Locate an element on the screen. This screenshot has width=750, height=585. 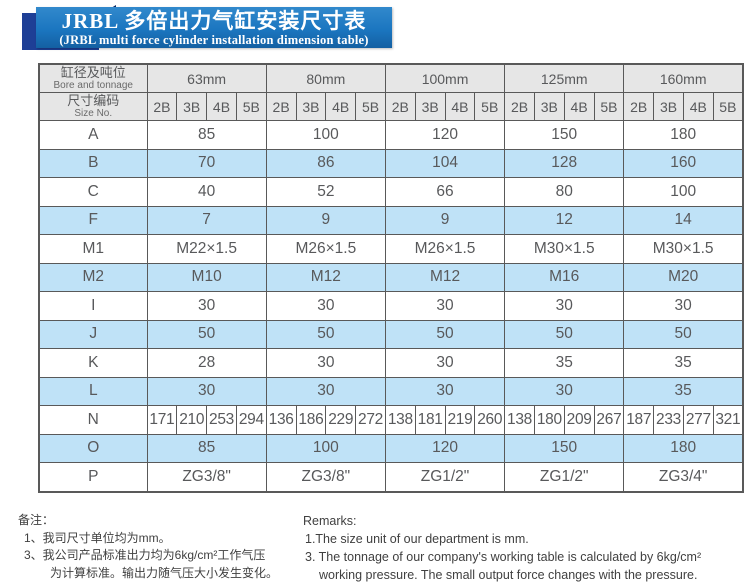
value-cell: M10 is located at coordinates (206, 277).